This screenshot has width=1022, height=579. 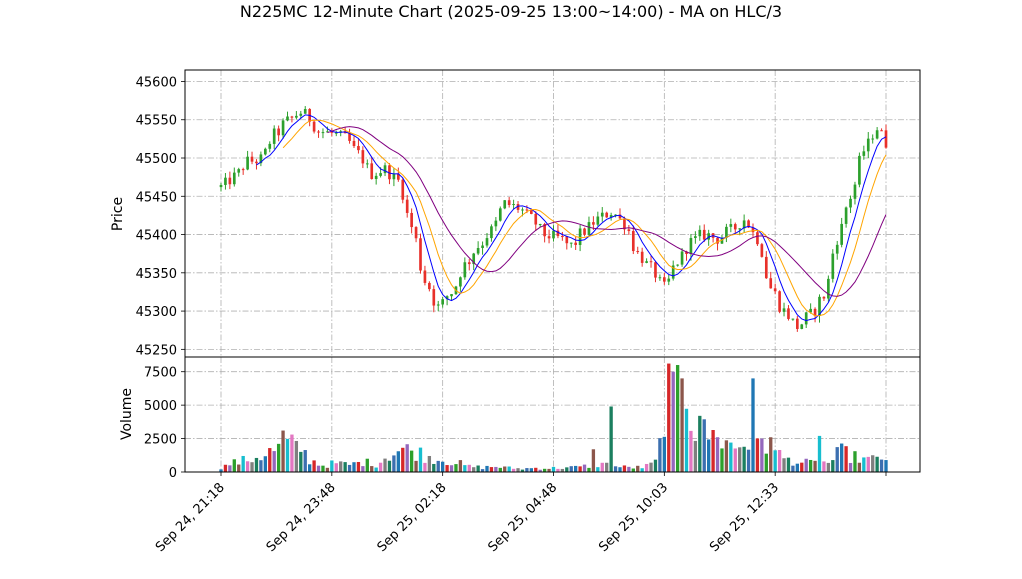 What do you see at coordinates (173, 473) in the screenshot?
I see `volume-tick-label: 0` at bounding box center [173, 473].